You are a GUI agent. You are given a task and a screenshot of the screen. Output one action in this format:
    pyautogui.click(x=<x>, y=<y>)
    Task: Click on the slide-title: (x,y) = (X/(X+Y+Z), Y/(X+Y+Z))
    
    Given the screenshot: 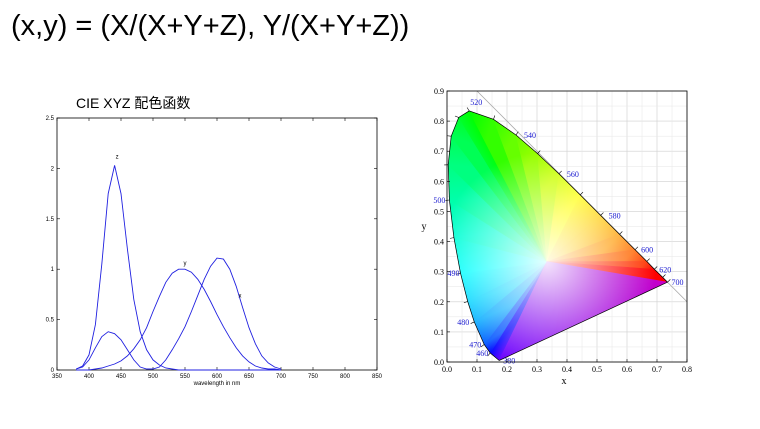 What is the action you would take?
    pyautogui.click(x=210, y=26)
    